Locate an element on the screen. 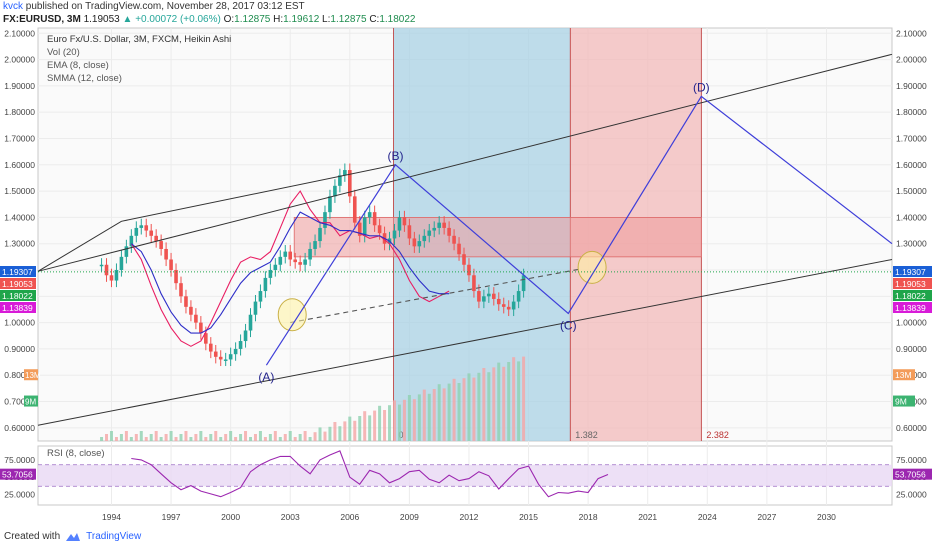  time-tick: 2012 is located at coordinates (469, 517).